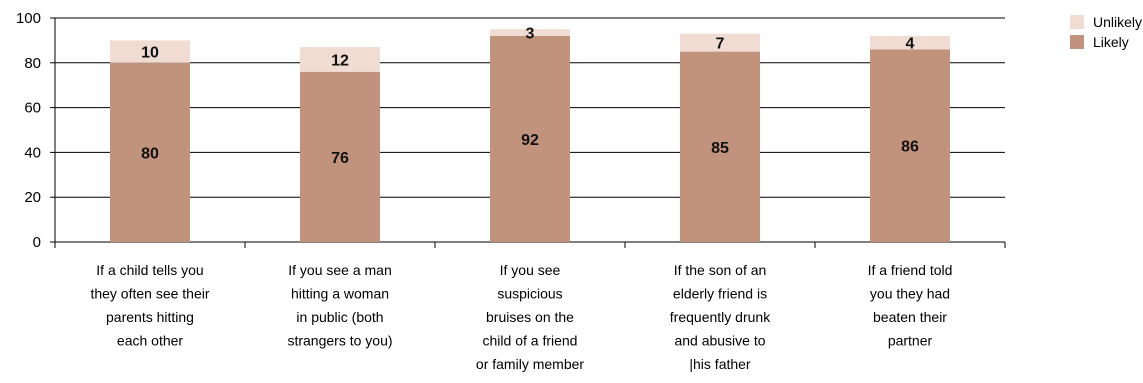 This screenshot has height=383, width=1143. Describe the element at coordinates (1077, 22) in the screenshot. I see `legend-swatch-unlikely` at that location.